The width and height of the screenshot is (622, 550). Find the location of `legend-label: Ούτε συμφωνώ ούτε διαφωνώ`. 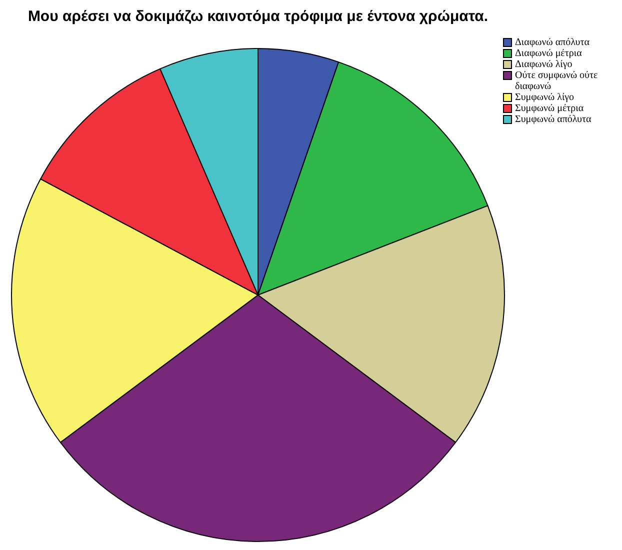

legend-label: Ούτε συμφωνώ ούτε διαφωνώ is located at coordinates (557, 81).